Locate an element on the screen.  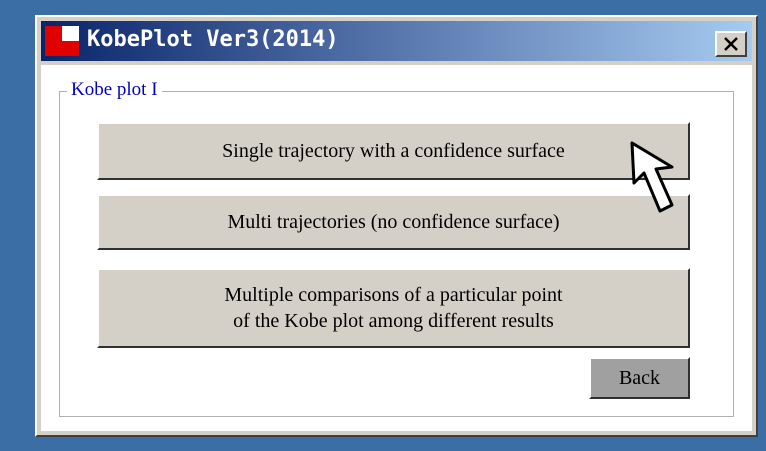
button-label: of the Kobe plot among different results is located at coordinates (393, 321).